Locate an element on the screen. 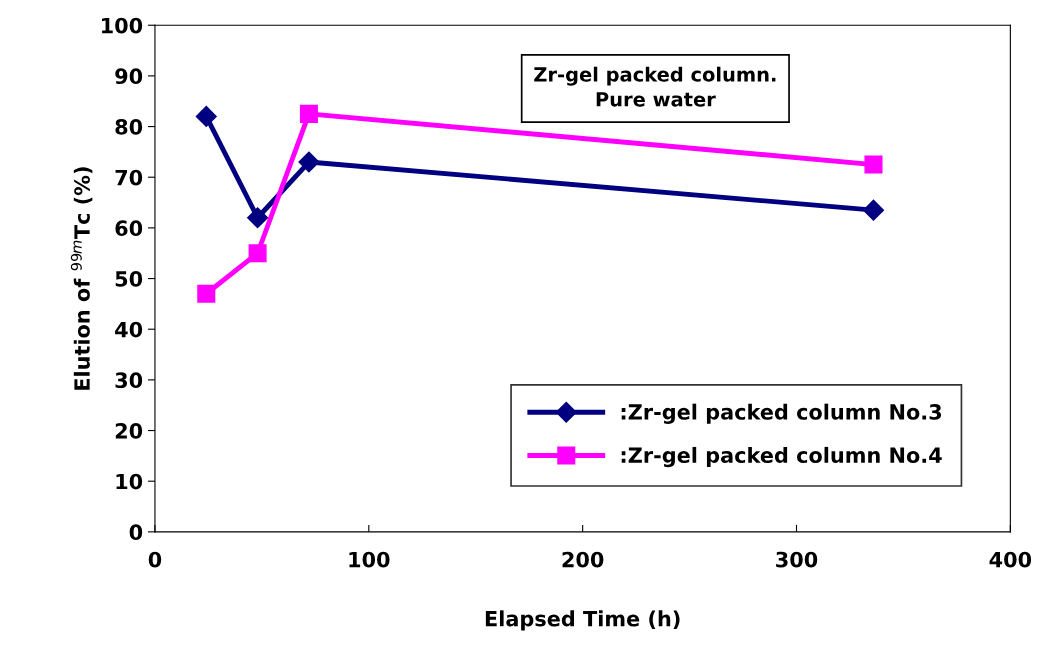  y-tick-label: 40 is located at coordinates (129, 329).